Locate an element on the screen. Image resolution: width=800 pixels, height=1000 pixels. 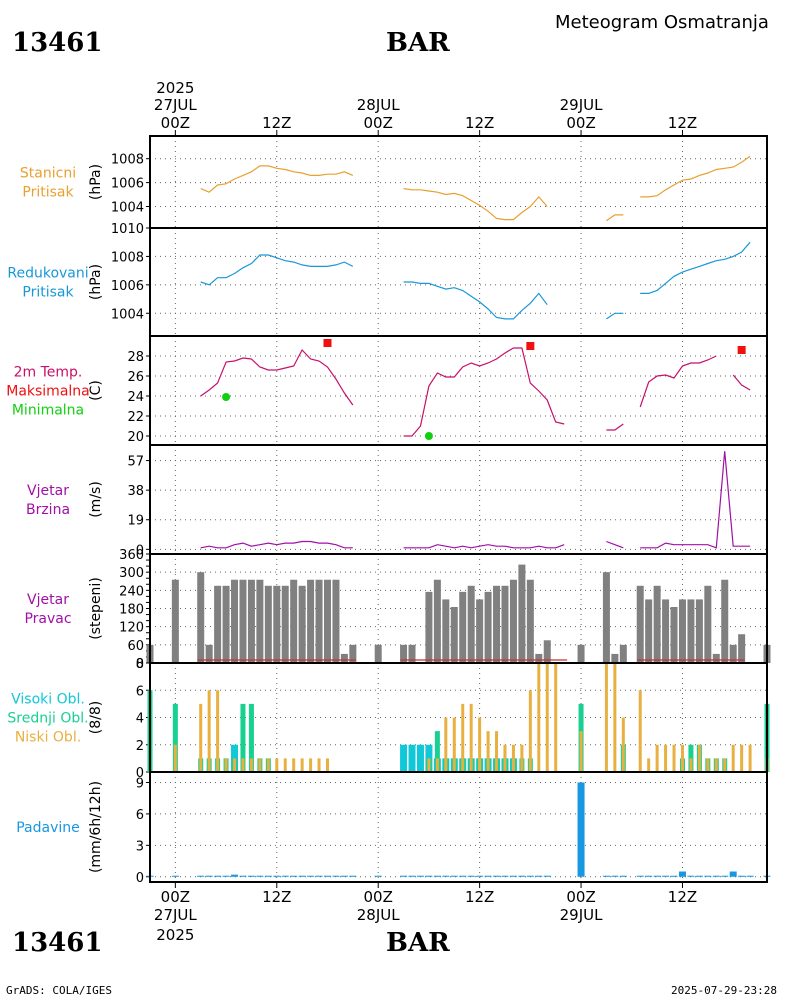
x-tick-date-top: 28JUL is located at coordinates (378, 105).